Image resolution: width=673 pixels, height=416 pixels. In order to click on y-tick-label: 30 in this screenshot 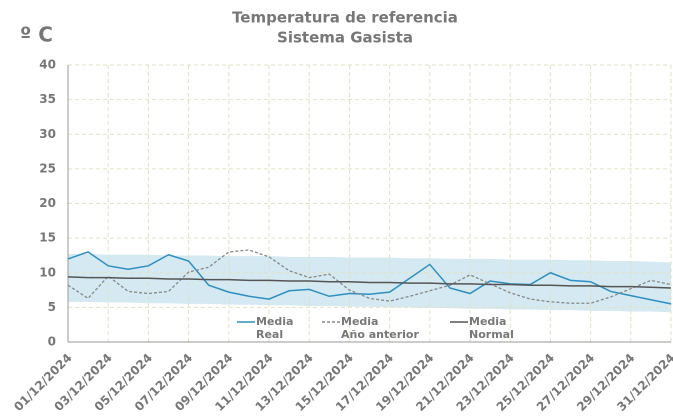, I will do `click(47, 134)`.